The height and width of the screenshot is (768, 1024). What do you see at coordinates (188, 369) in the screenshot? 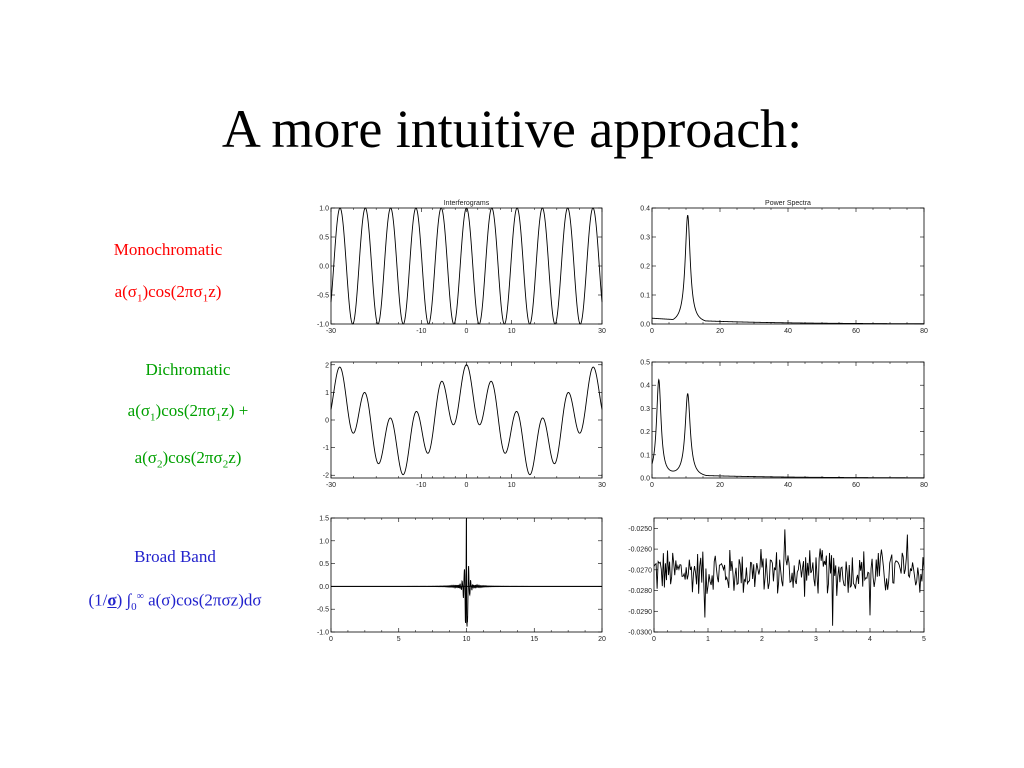
I see `dichromatic-heading: Dichromatic` at bounding box center [188, 369].